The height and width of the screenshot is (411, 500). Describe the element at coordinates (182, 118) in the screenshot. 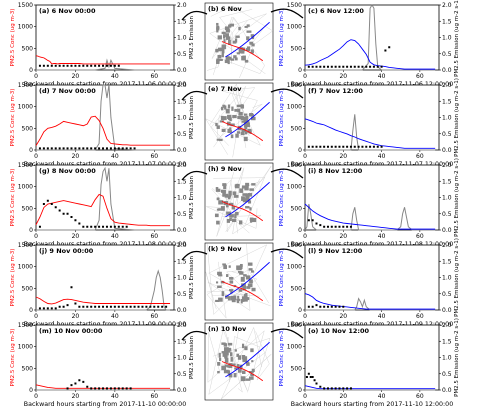

I see `y-right-tick-label: 1.0` at that location.